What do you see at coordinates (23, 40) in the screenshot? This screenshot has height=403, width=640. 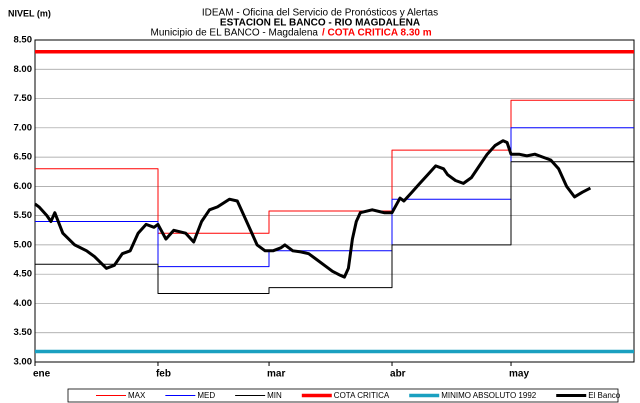 I see `y-tick-label: 8.50` at bounding box center [23, 40].